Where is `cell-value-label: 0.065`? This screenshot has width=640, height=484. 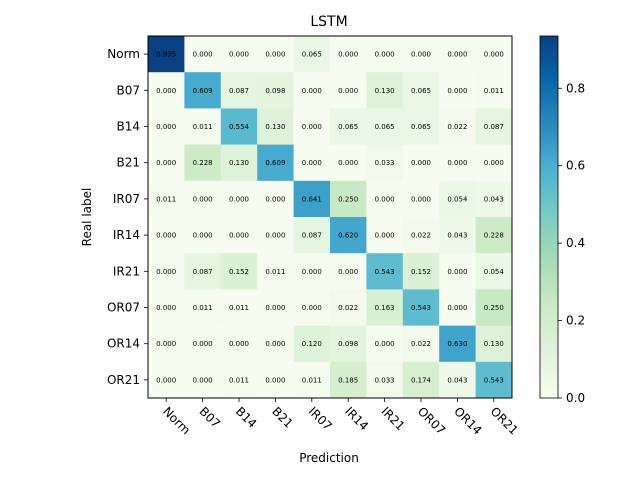
cell-value-label: 0.065 is located at coordinates (421, 127).